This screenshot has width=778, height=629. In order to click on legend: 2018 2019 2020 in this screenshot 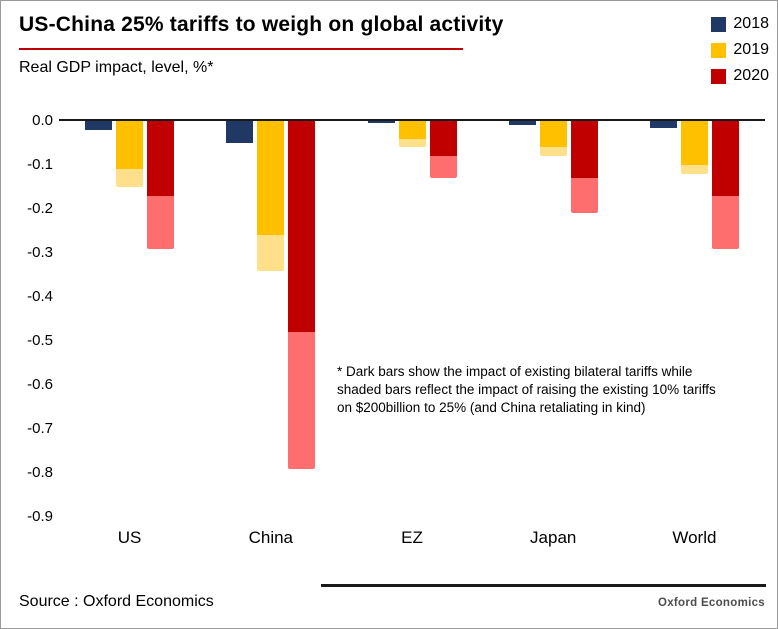, I will do `click(740, 50)`.